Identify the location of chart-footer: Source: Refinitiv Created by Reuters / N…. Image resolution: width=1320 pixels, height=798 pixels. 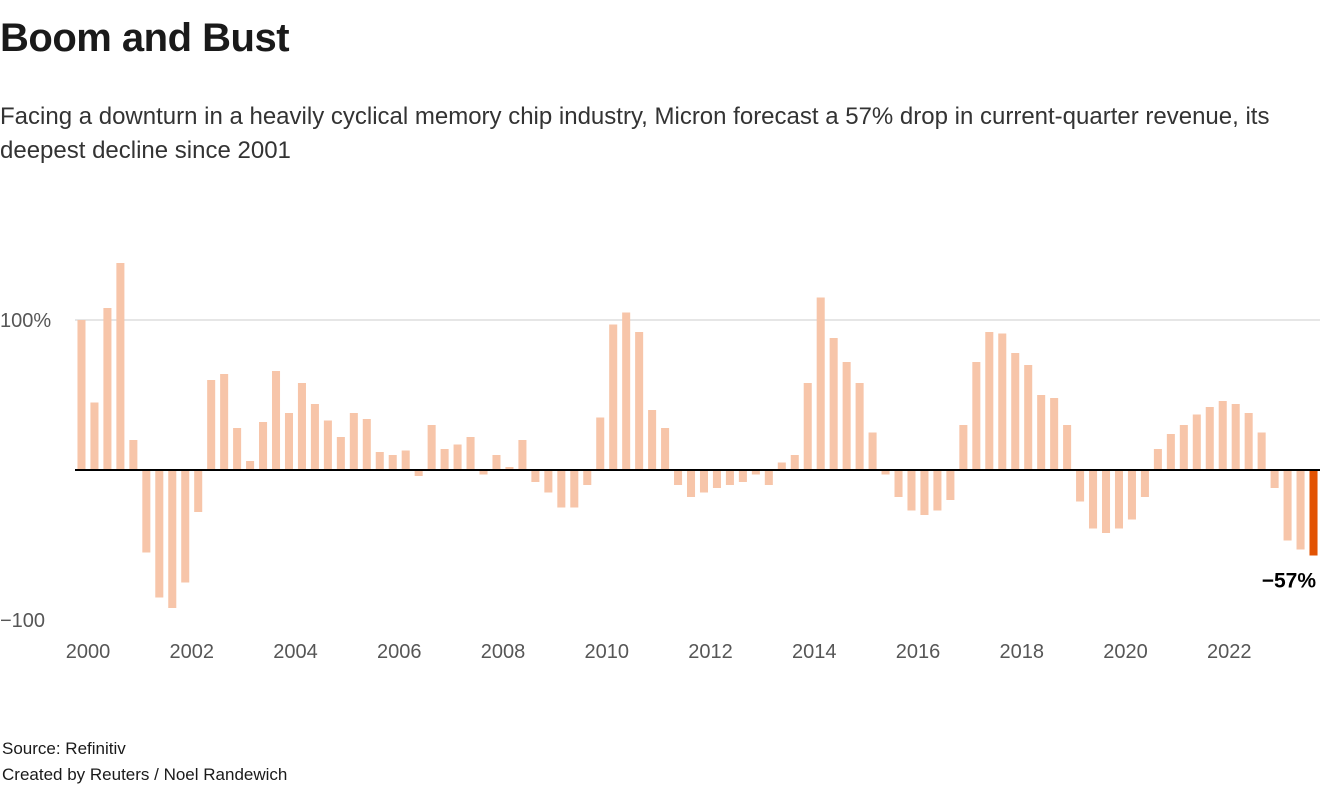
(144, 762).